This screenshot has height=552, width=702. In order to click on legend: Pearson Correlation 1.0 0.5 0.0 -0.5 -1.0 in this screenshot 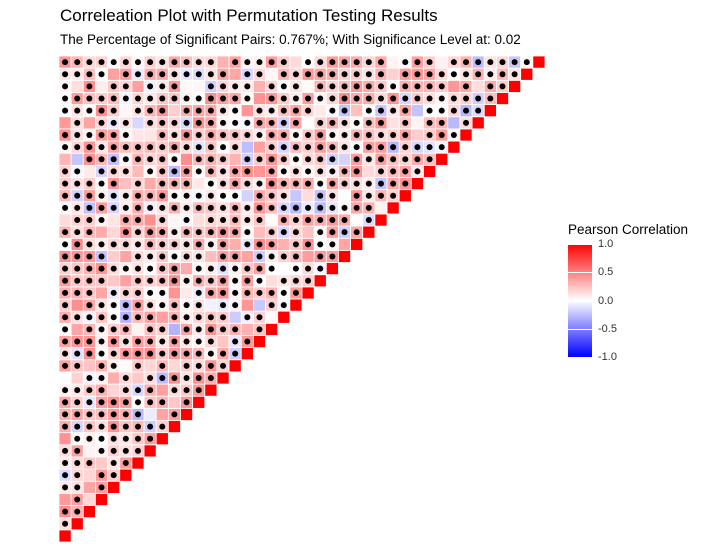, I will do `click(628, 292)`.